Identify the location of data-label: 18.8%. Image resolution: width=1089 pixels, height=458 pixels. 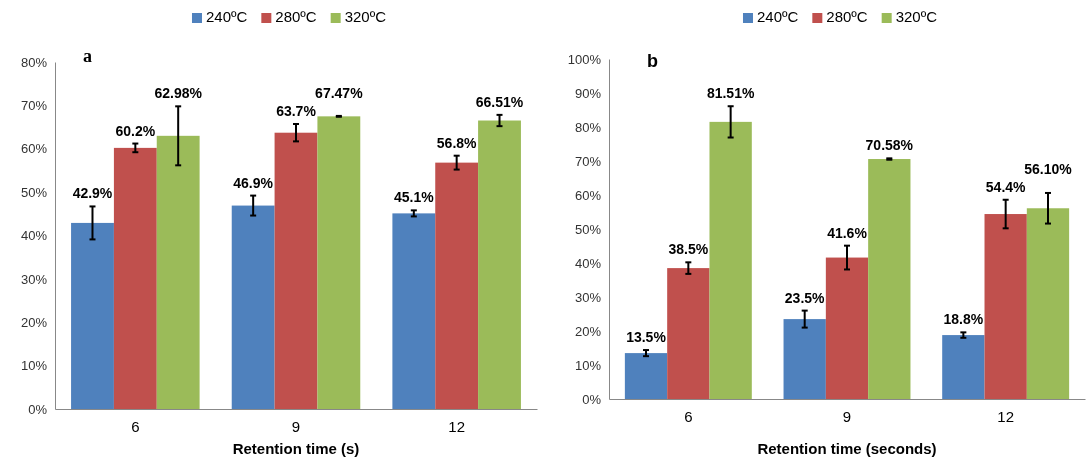
(963, 319).